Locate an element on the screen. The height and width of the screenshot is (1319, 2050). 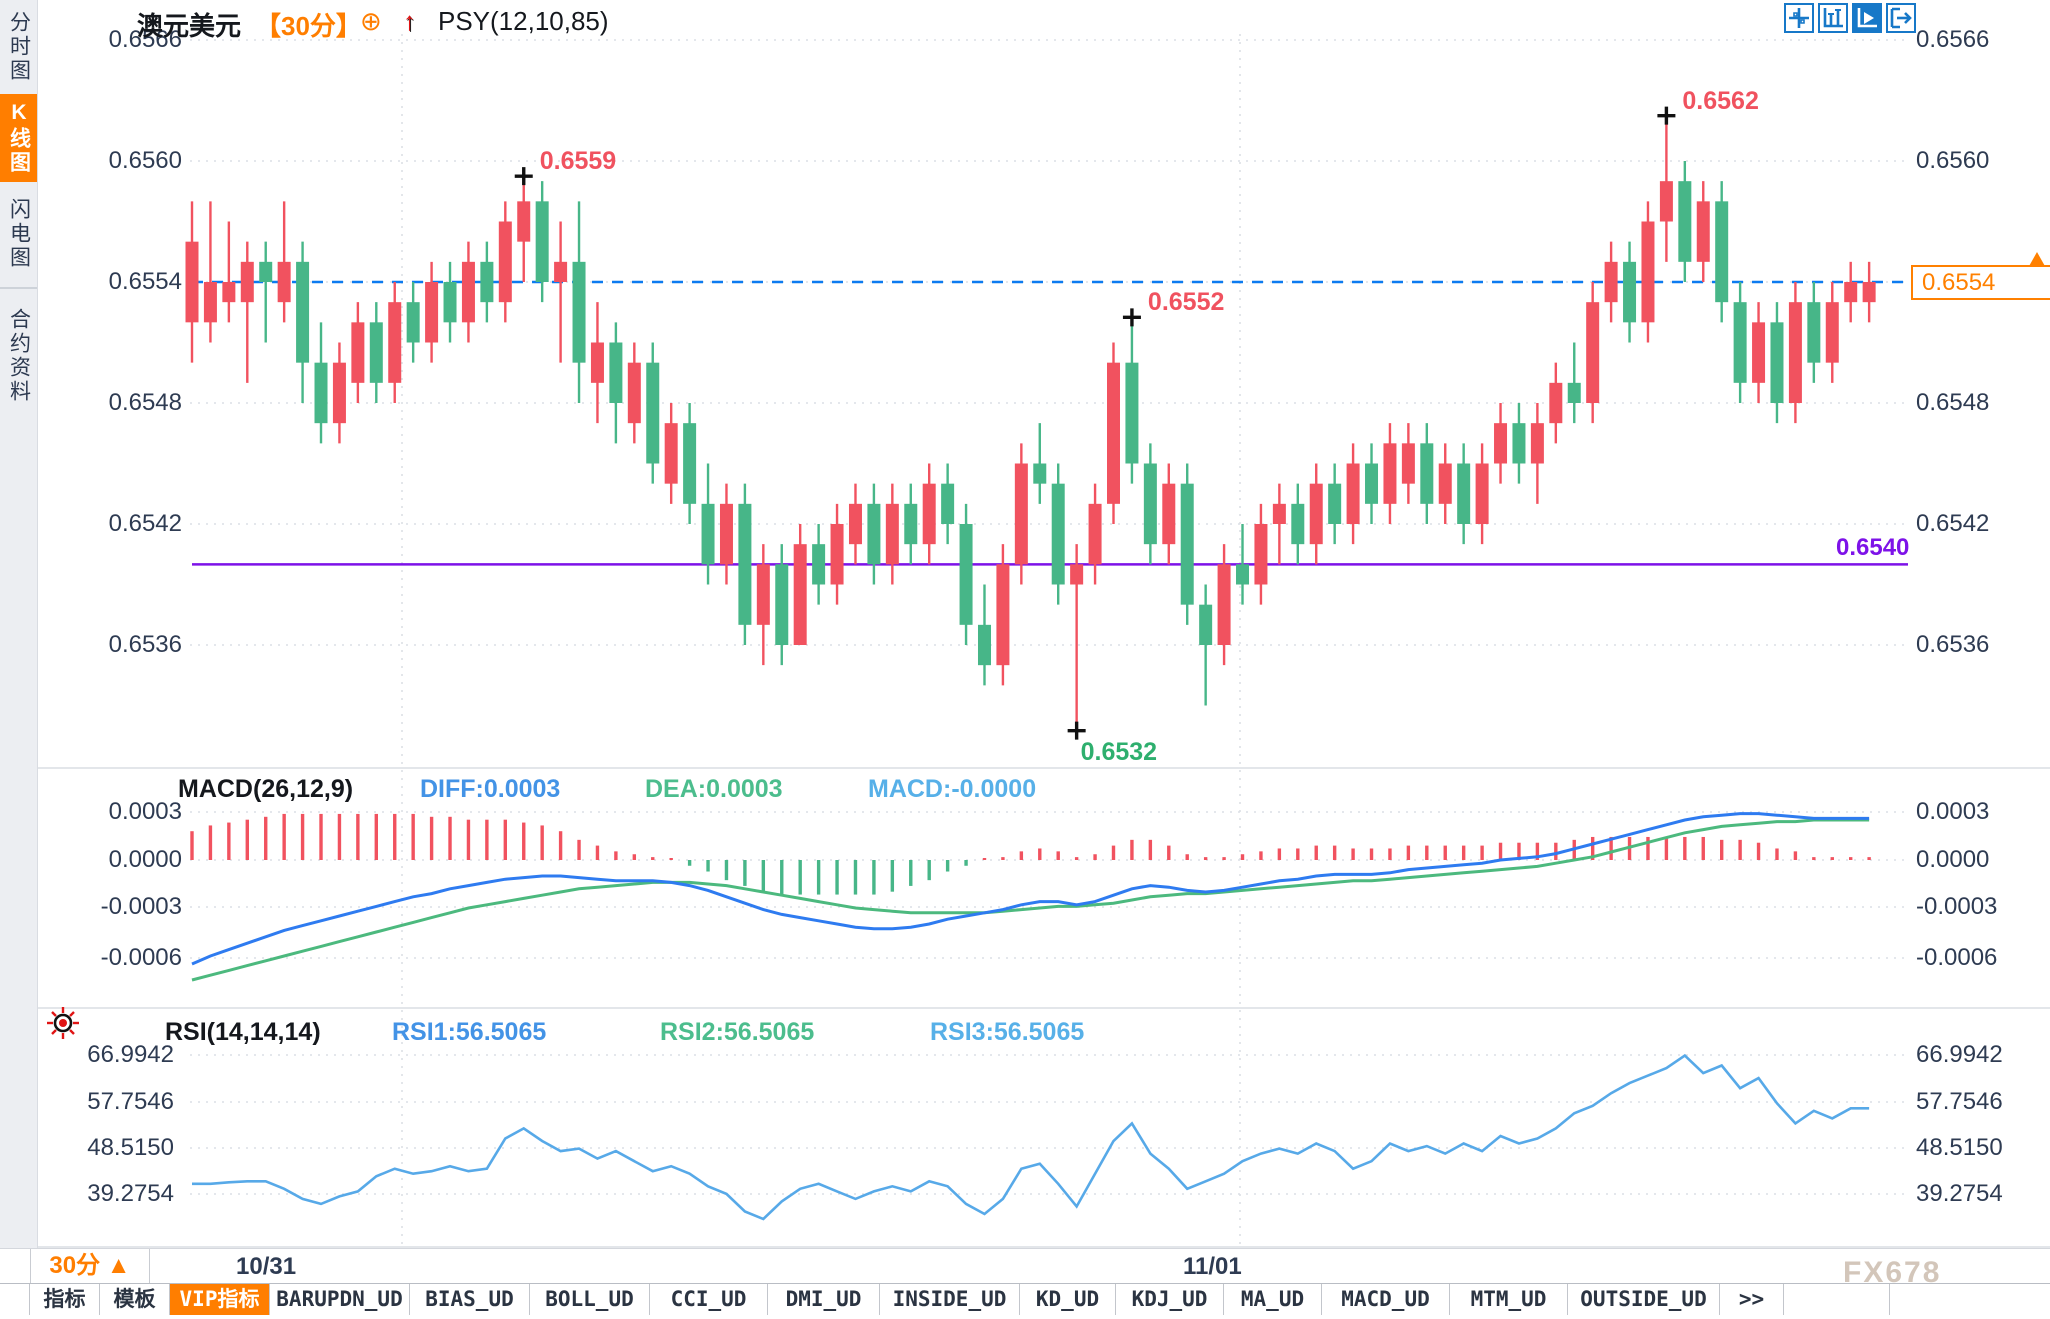
axis-scale-icon is located at coordinates (1833, 18).